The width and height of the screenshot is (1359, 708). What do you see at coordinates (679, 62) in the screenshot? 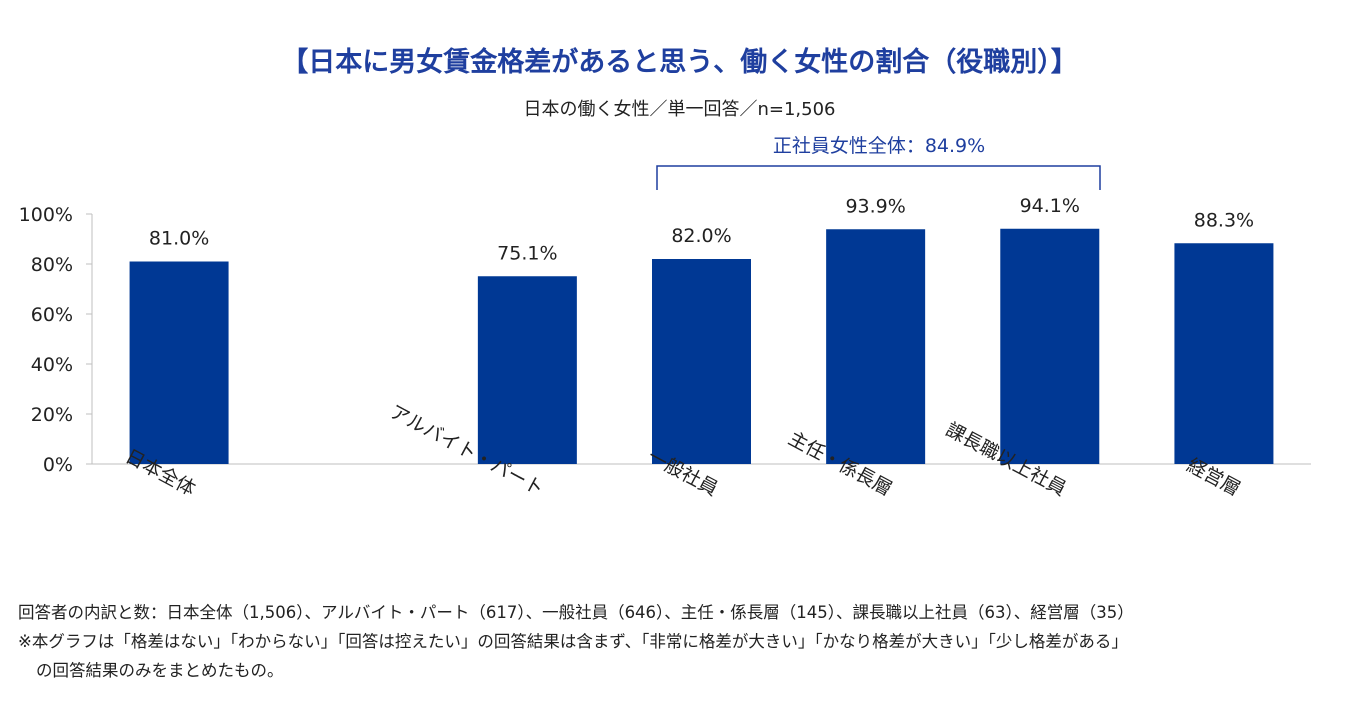
I see `chart-title: 【日本に男女賃金格差があると思う、働く女性の割合（役職別）】` at bounding box center [679, 62].